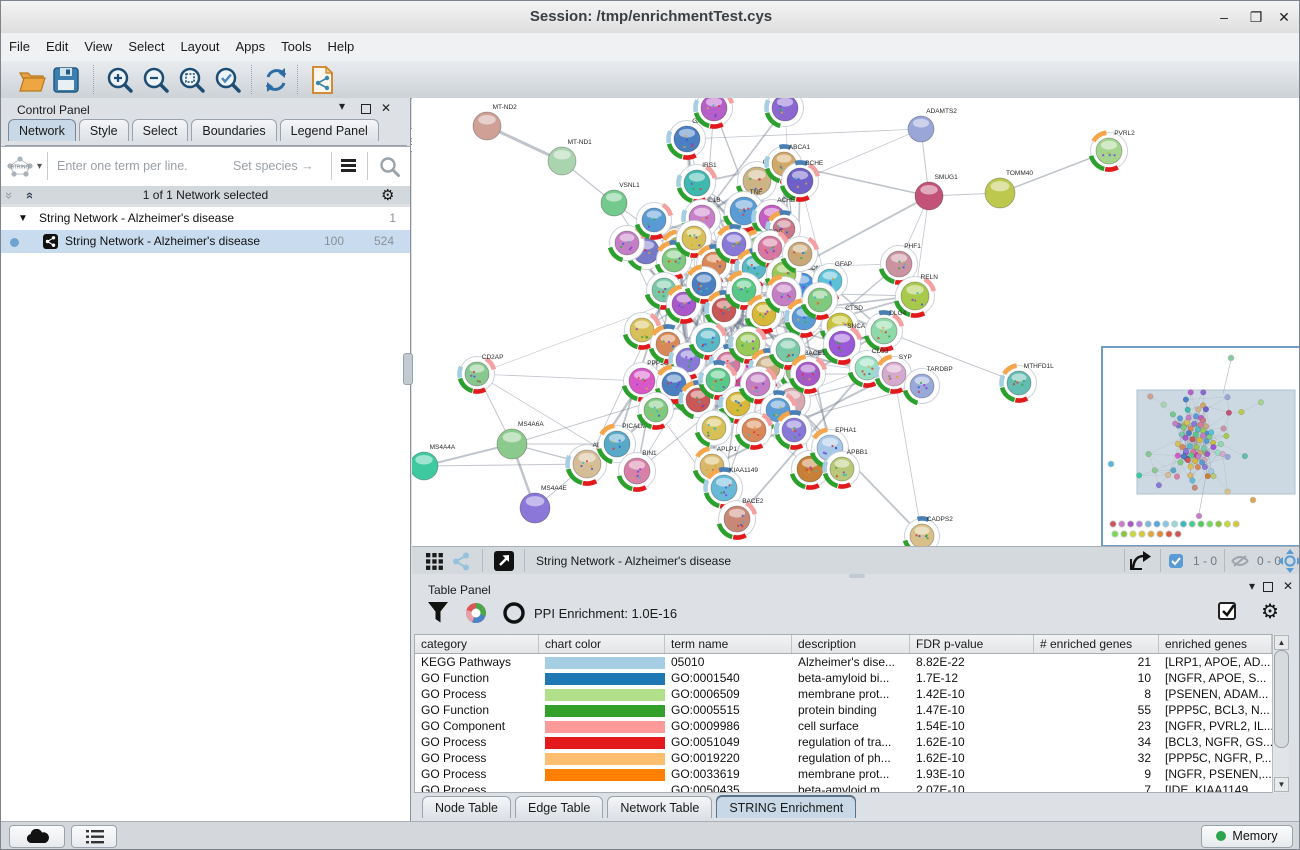 This screenshot has width=1300, height=850. Describe the element at coordinates (228, 80) in the screenshot. I see `zoom-selected-icon` at that location.